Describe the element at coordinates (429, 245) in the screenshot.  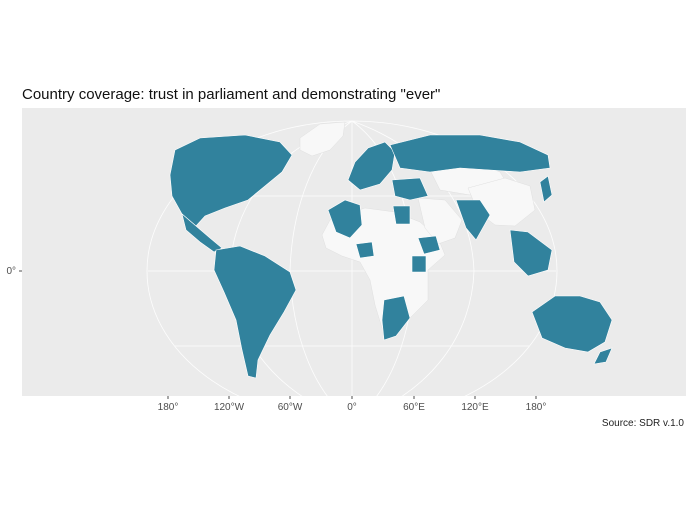
I see `ethiopia-shape` at that location.